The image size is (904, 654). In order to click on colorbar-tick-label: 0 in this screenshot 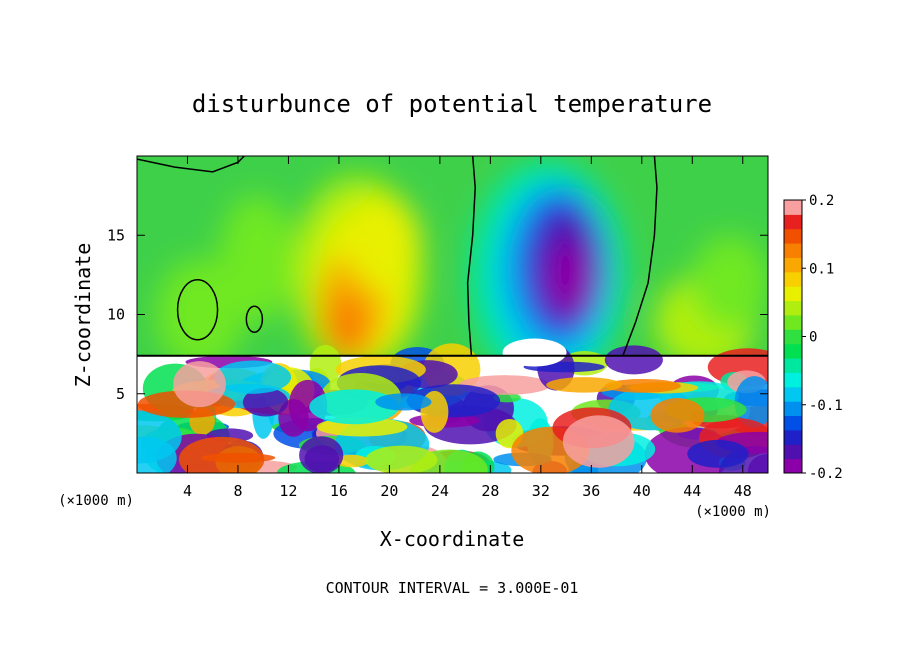, I will do `click(813, 338)`.